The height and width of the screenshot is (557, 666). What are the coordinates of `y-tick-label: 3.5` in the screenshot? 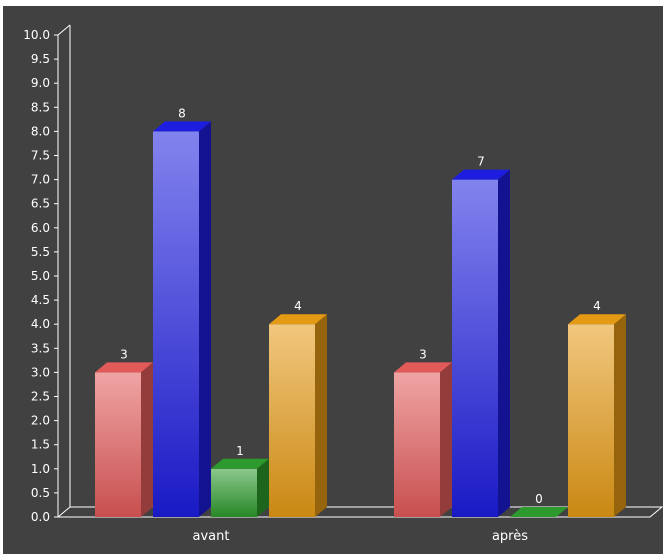 It's located at (40, 348).